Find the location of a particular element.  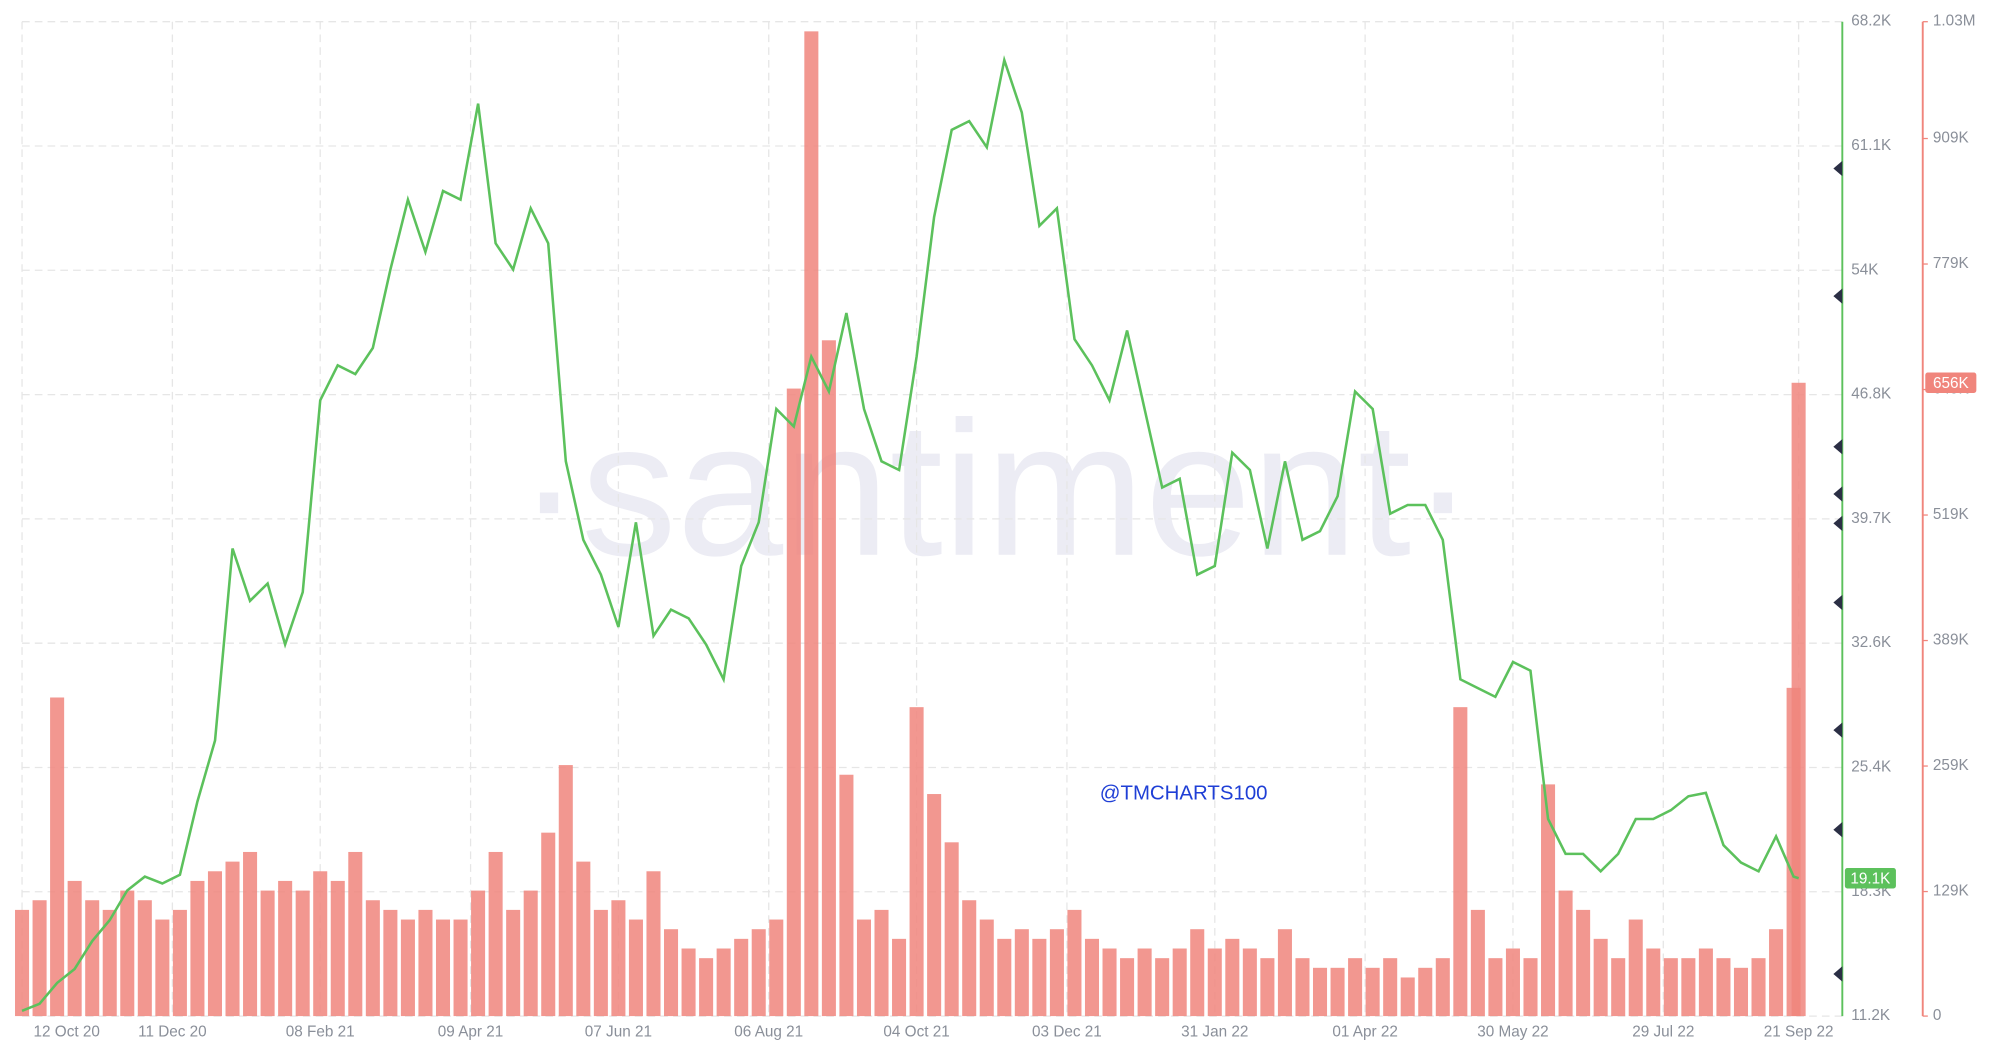

y-tick-label: 25.4K is located at coordinates (1871, 767).